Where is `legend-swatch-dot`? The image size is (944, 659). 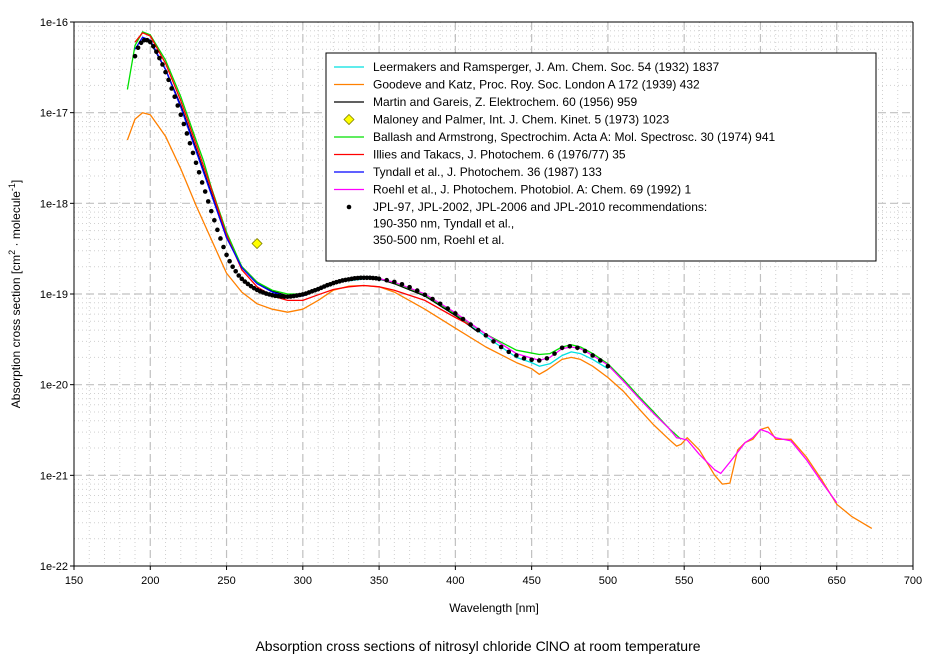 legend-swatch-dot is located at coordinates (349, 207).